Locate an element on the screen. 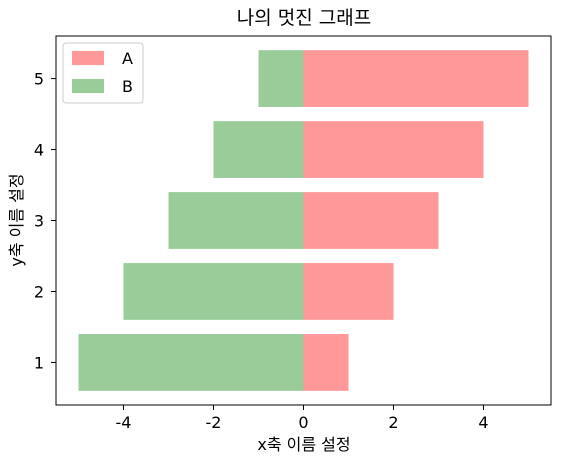 The height and width of the screenshot is (466, 561). x-tick-label: -2 is located at coordinates (214, 422).